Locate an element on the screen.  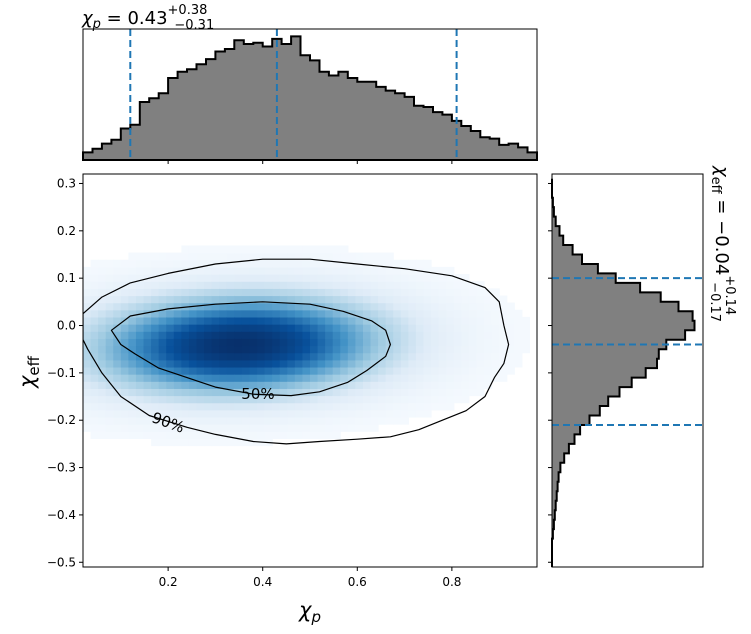
right-histogram is located at coordinates (623, 372).